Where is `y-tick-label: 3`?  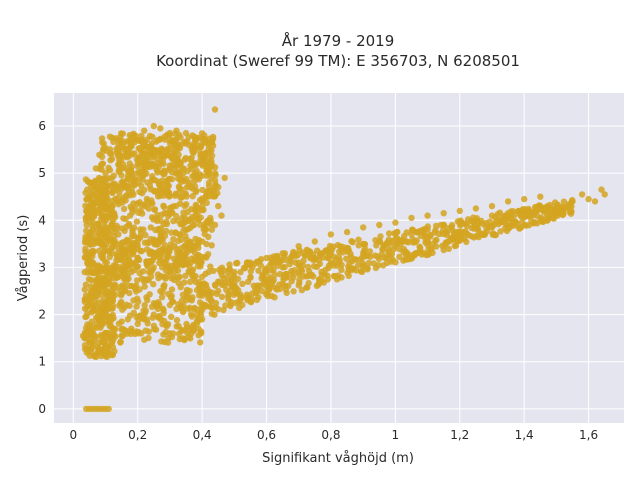 y-tick-label: 3 is located at coordinates (42, 267).